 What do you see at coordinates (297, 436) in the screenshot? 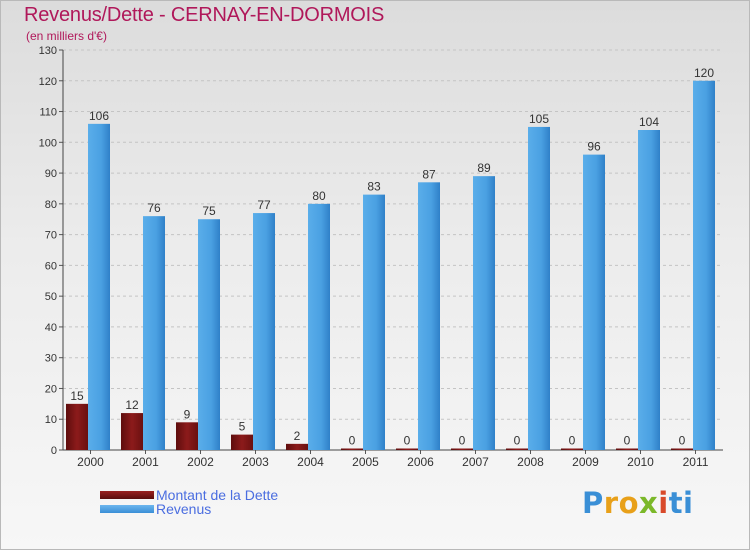
I see `data-label-dette: 2` at bounding box center [297, 436].